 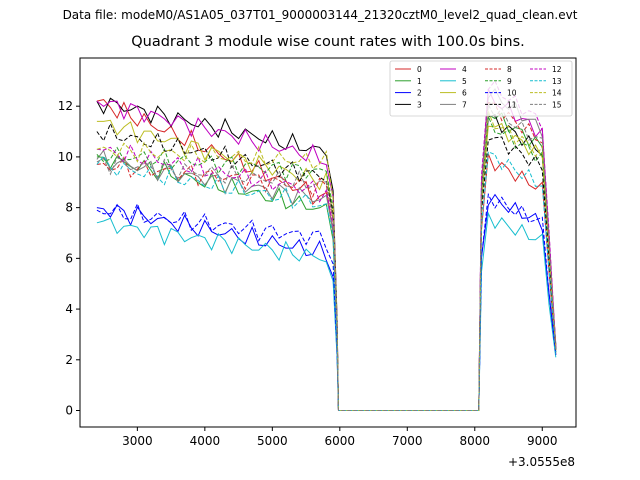 I want to click on x-tick-label: 5000, so click(x=272, y=441).